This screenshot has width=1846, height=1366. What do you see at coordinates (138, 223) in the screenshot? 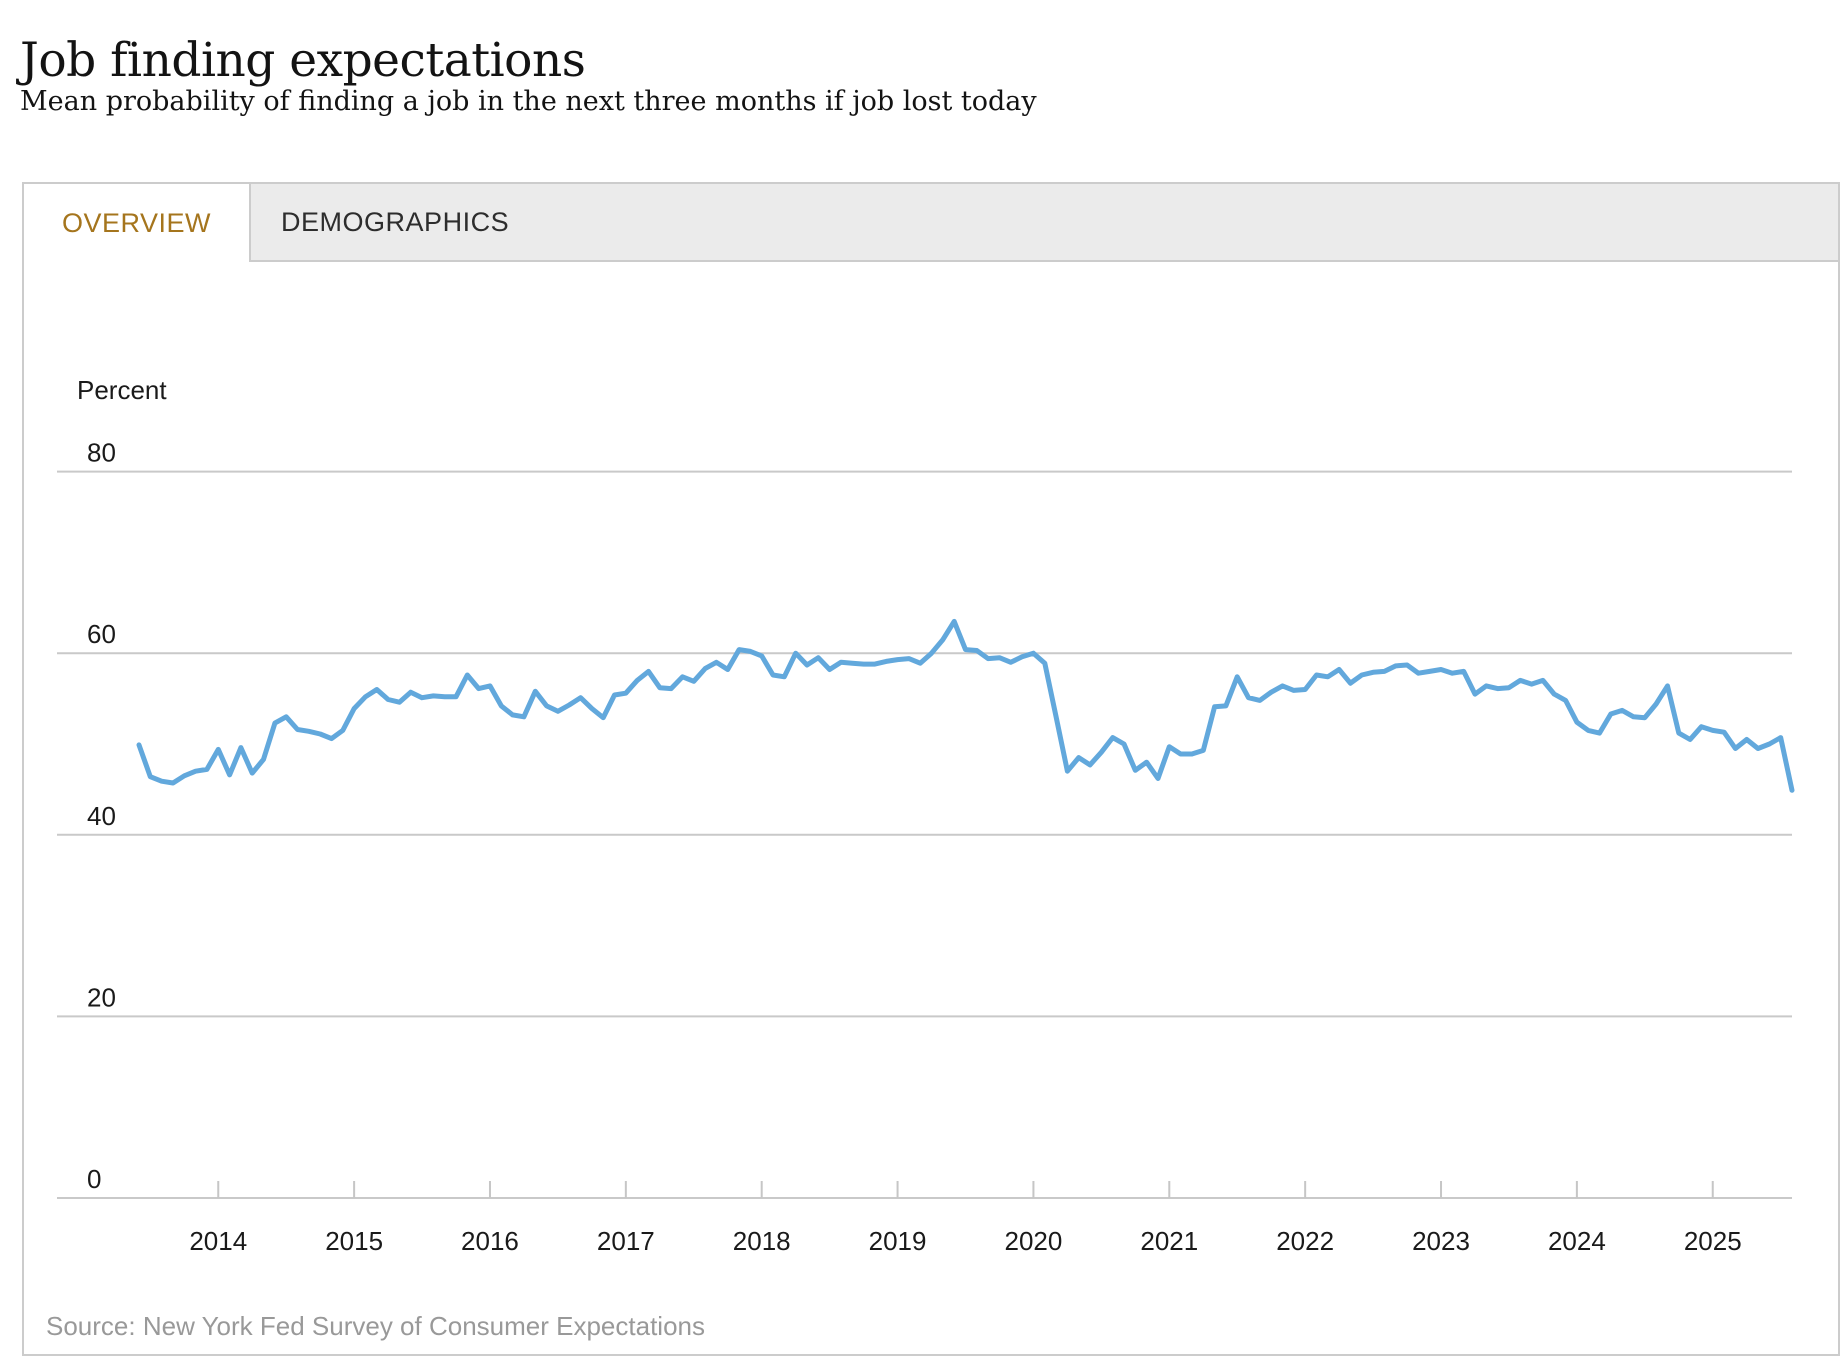
I see `tab-overview: OVERVIEW` at bounding box center [138, 223].